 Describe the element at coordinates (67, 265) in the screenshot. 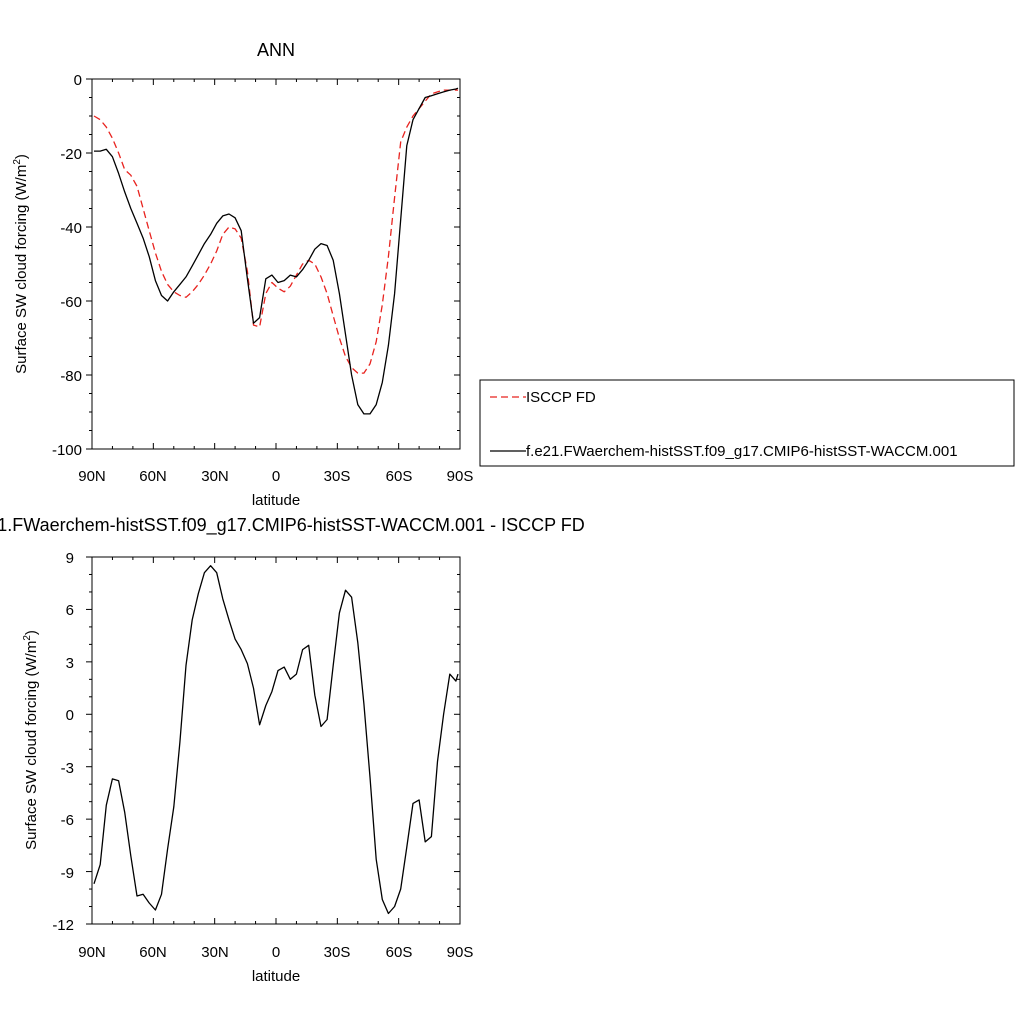

I see `top-y-tick-labels: 0 -20 -40 -60 -80 -100` at that location.